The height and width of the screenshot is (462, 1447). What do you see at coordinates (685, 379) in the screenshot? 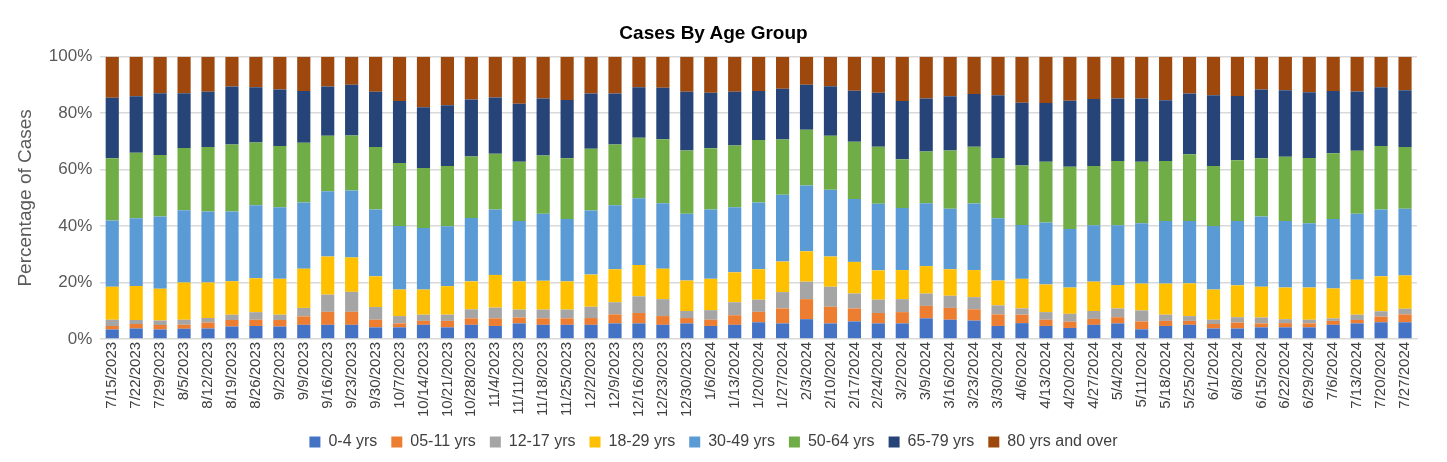
I see `x-tick-label: 12/30/2023` at bounding box center [685, 379].